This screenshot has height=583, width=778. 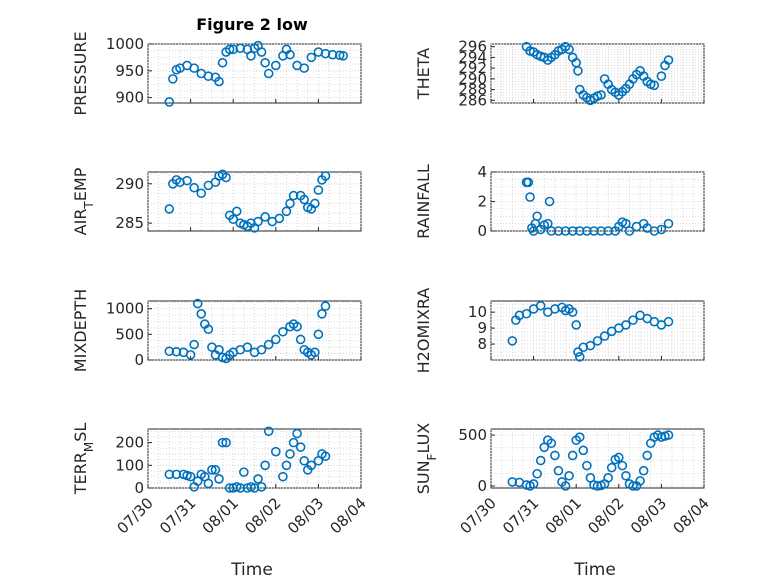 What do you see at coordinates (478, 515) in the screenshot?
I see `x-tick-label: 07/30` at bounding box center [478, 515].